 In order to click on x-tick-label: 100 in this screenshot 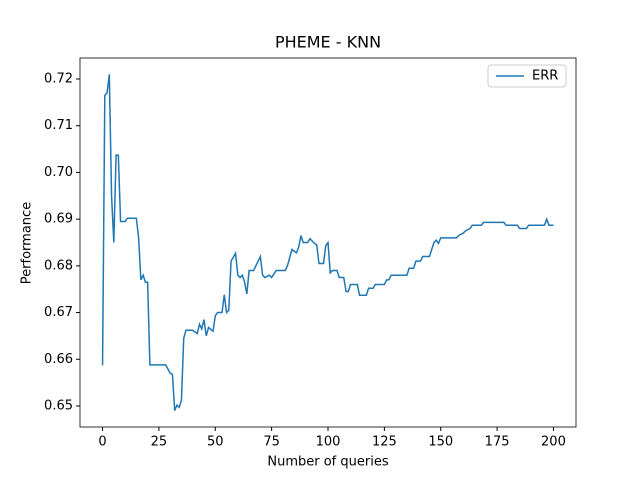, I will do `click(328, 442)`.